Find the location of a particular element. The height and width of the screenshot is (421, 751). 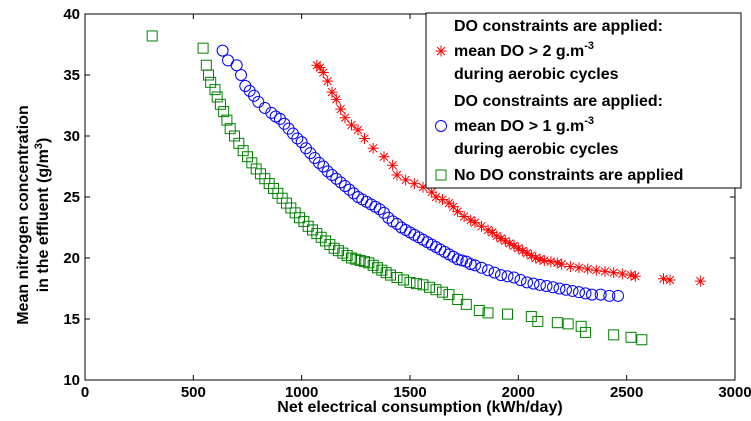

legend-marker-square is located at coordinates (441, 175).